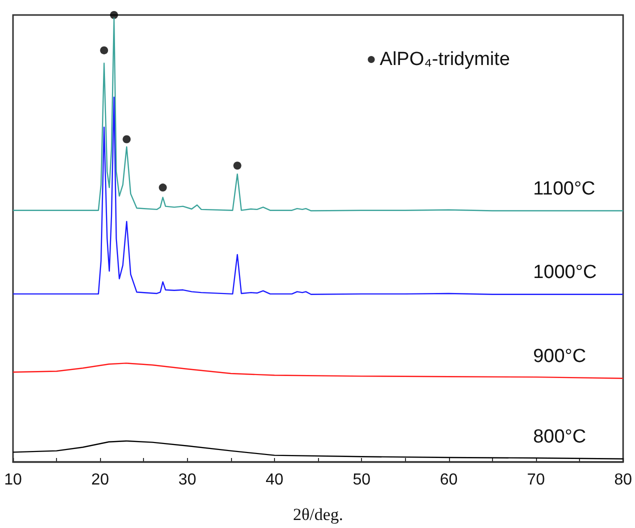 The image size is (635, 528). Describe the element at coordinates (559, 437) in the screenshot. I see `series-label: 800°C` at that location.